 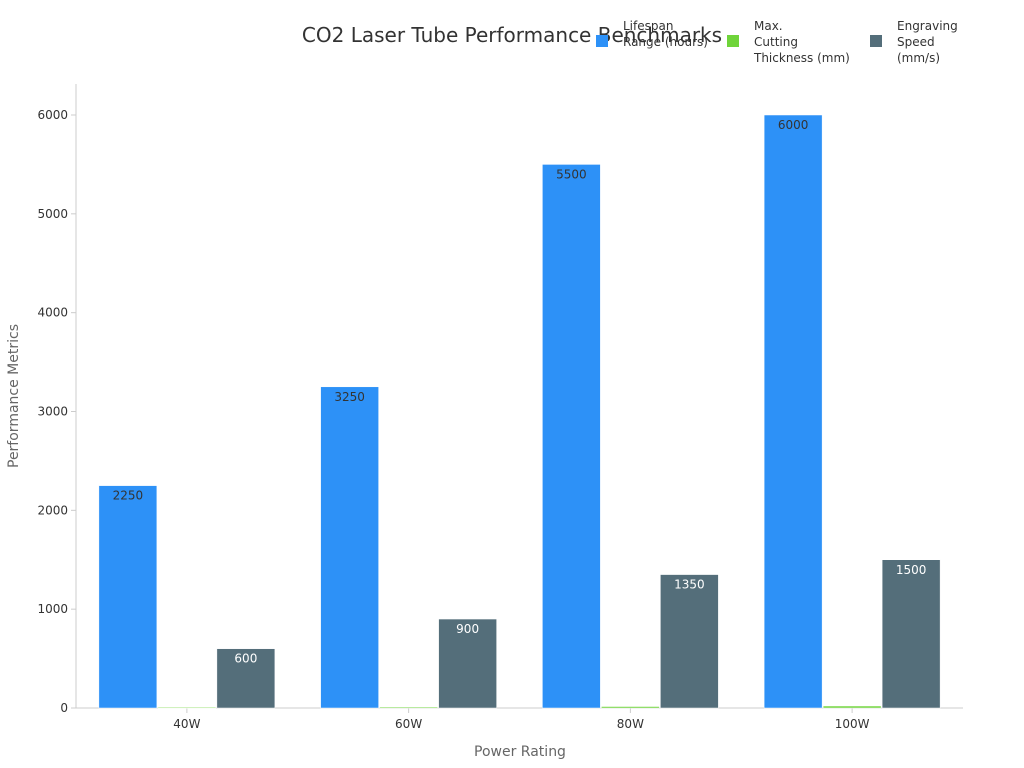 I want to click on bar-3-40w, so click(x=246, y=678).